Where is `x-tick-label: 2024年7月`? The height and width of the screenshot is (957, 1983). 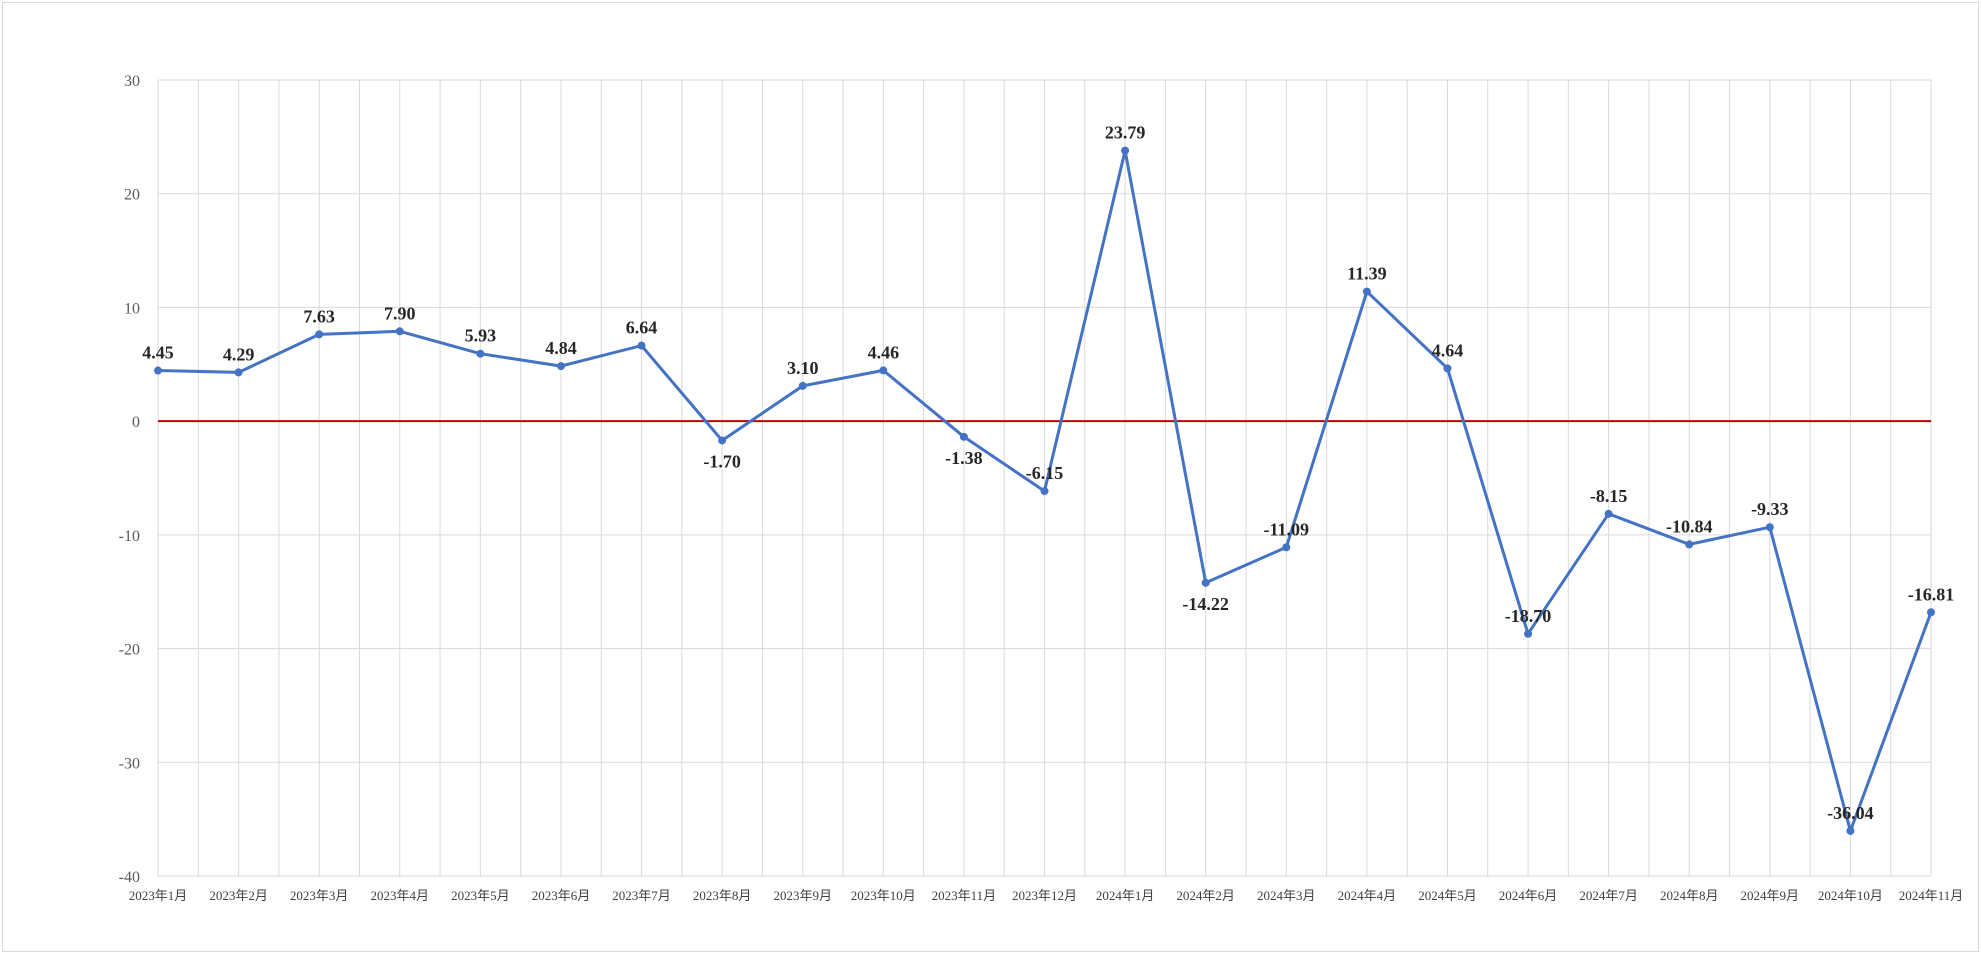 x-tick-label: 2024年7月 is located at coordinates (1608, 895).